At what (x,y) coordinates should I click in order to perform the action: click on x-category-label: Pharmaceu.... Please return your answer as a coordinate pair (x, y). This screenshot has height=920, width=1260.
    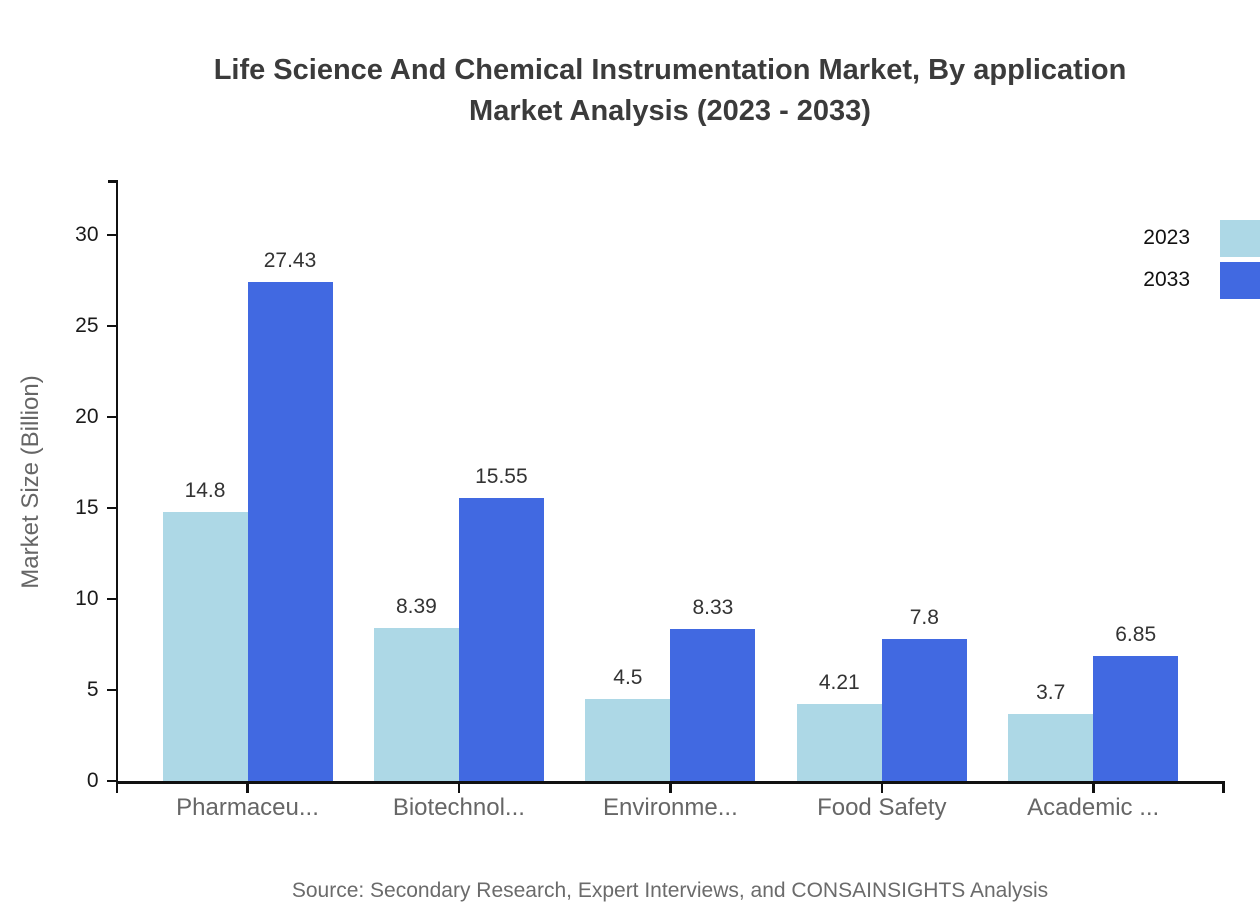
    Looking at the image, I should click on (247, 807).